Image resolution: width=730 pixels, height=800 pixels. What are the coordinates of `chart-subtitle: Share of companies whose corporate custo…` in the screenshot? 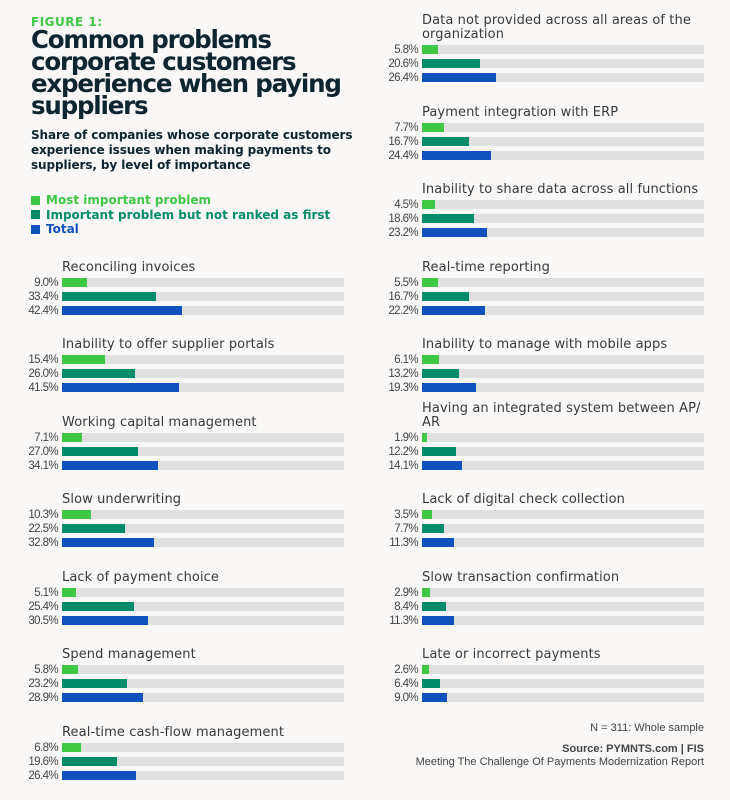 It's located at (192, 150).